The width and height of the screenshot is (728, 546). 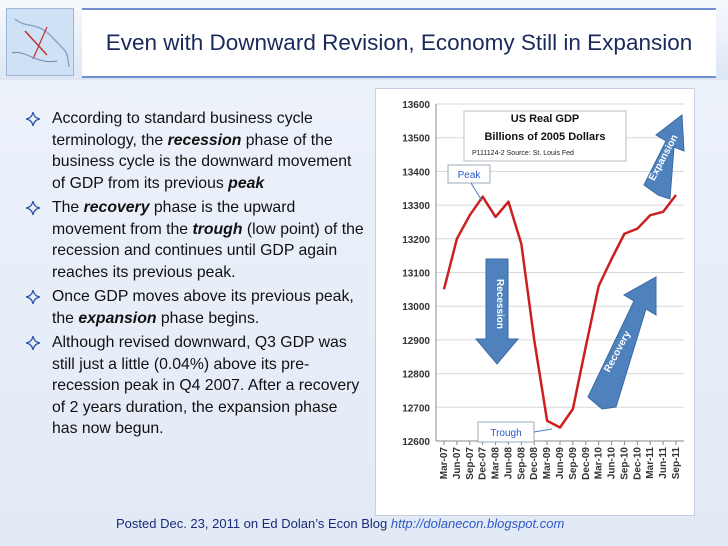 What do you see at coordinates (477, 523) in the screenshot?
I see `footer-link: http://dolanecon.blogspot.com` at bounding box center [477, 523].